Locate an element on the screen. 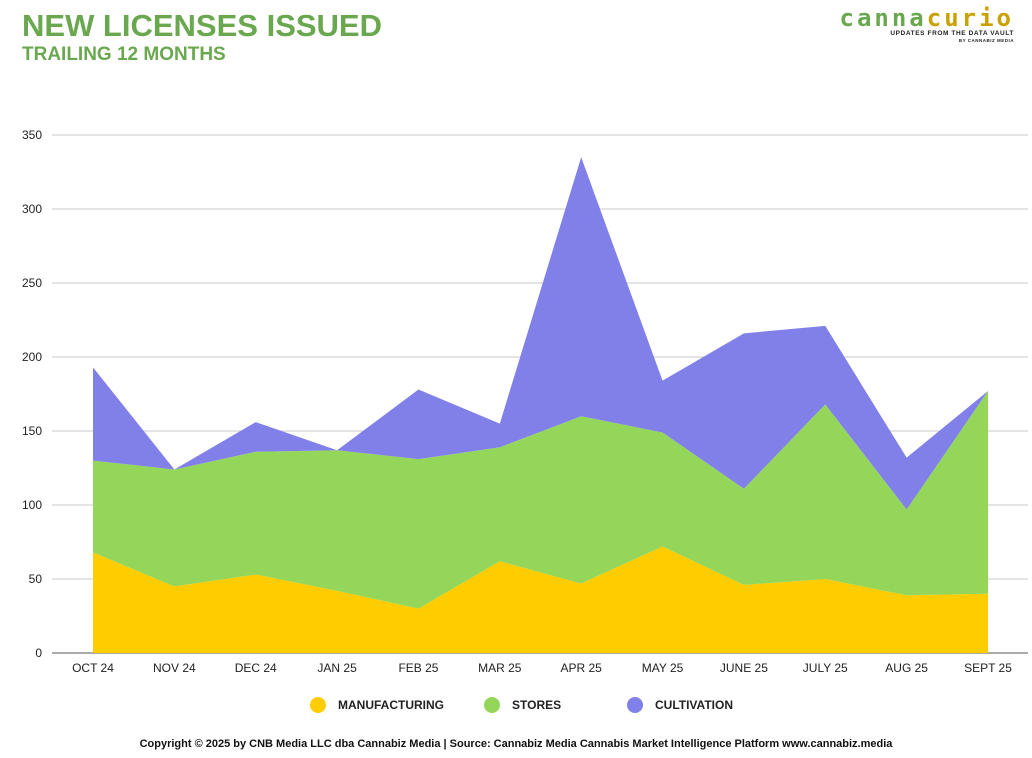 The height and width of the screenshot is (758, 1032). x-tick-label: JAN 25 is located at coordinates (337, 668).